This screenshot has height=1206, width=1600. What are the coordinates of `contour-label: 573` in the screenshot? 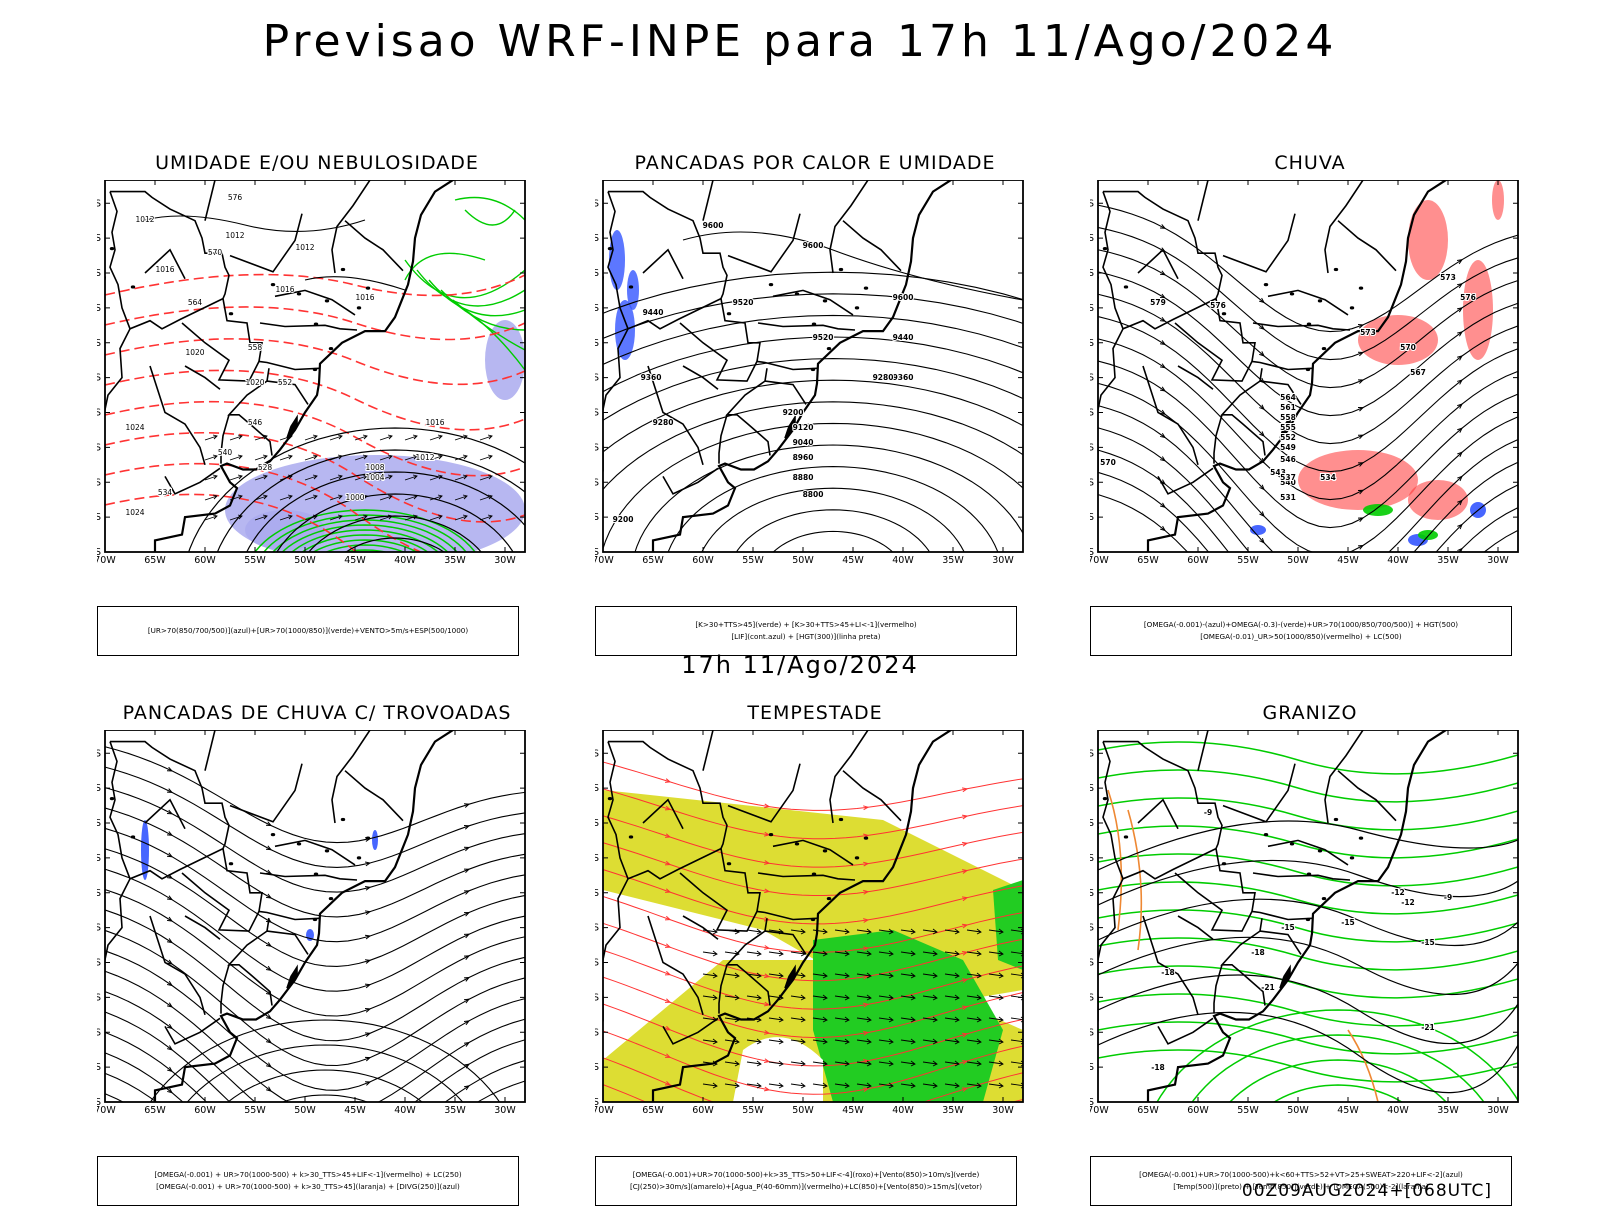 It's located at (1368, 332).